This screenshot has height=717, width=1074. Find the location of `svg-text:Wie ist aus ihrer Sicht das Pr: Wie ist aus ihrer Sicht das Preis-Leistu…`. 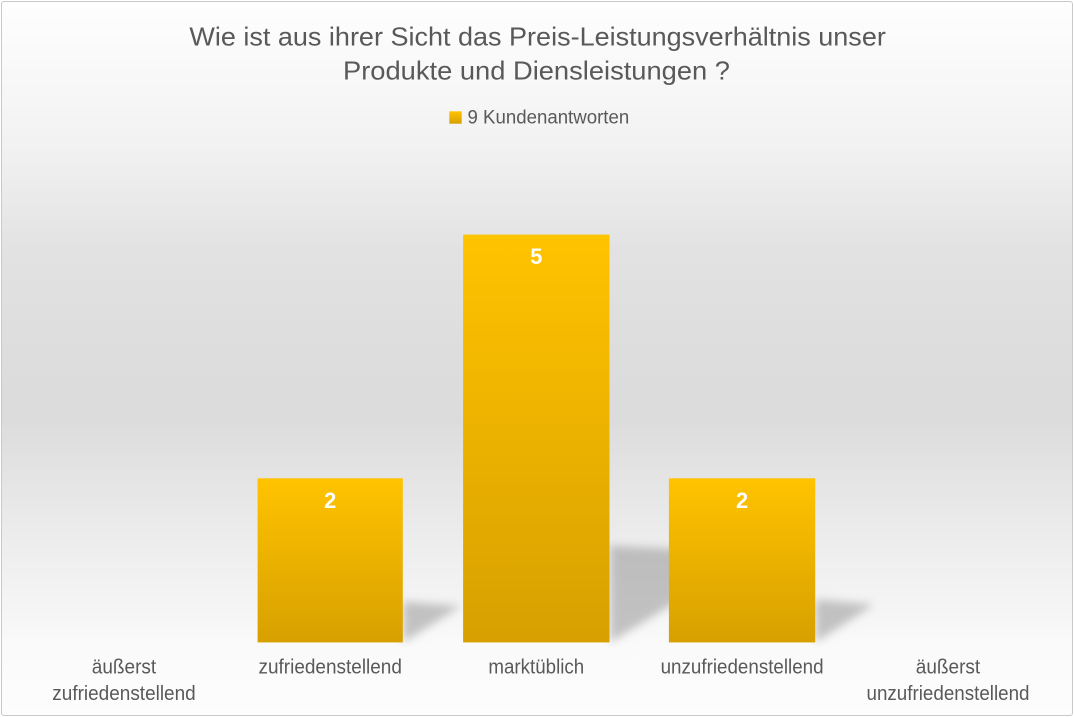

svg-text:Wie ist aus ihrer Sicht das Pr: Wie ist aus ihrer Sicht das Preis-Leistu… is located at coordinates (537, 37).